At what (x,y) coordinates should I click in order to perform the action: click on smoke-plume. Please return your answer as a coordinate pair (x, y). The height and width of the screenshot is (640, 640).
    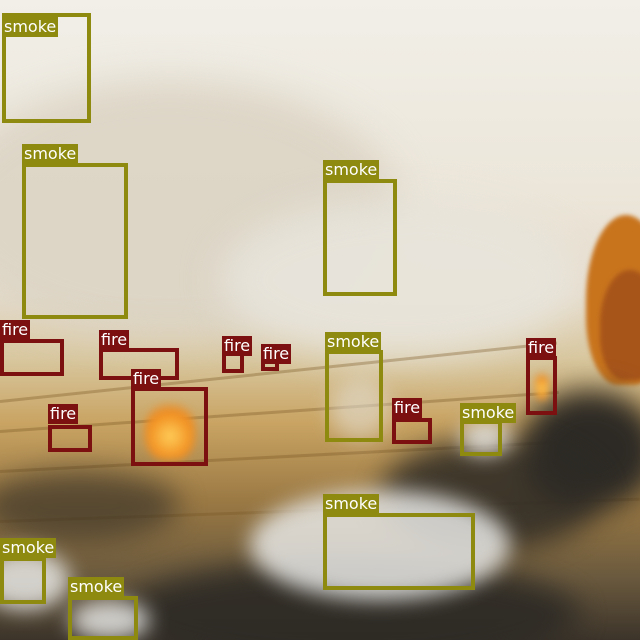
    Looking at the image, I should click on (380, 545).